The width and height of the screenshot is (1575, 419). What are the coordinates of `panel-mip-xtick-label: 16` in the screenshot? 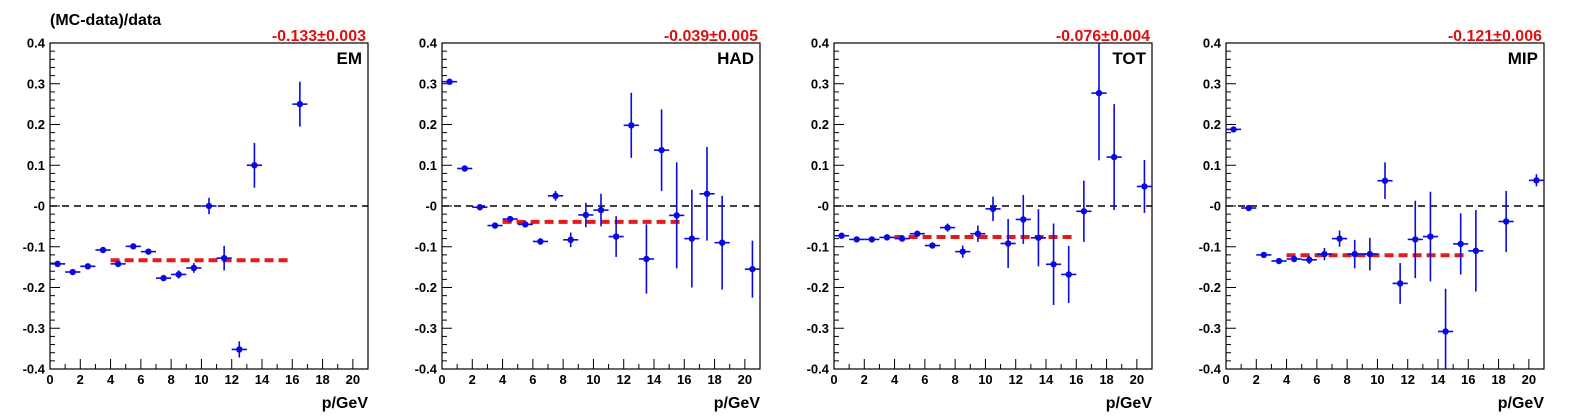 It's located at (1468, 379).